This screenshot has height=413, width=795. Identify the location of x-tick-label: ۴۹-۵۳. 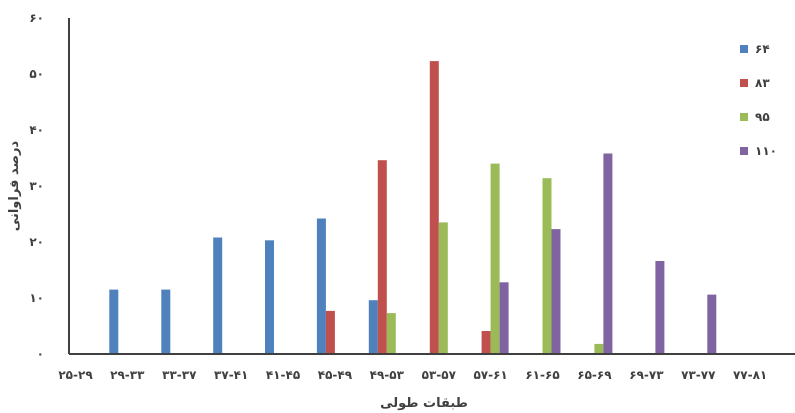
(387, 375).